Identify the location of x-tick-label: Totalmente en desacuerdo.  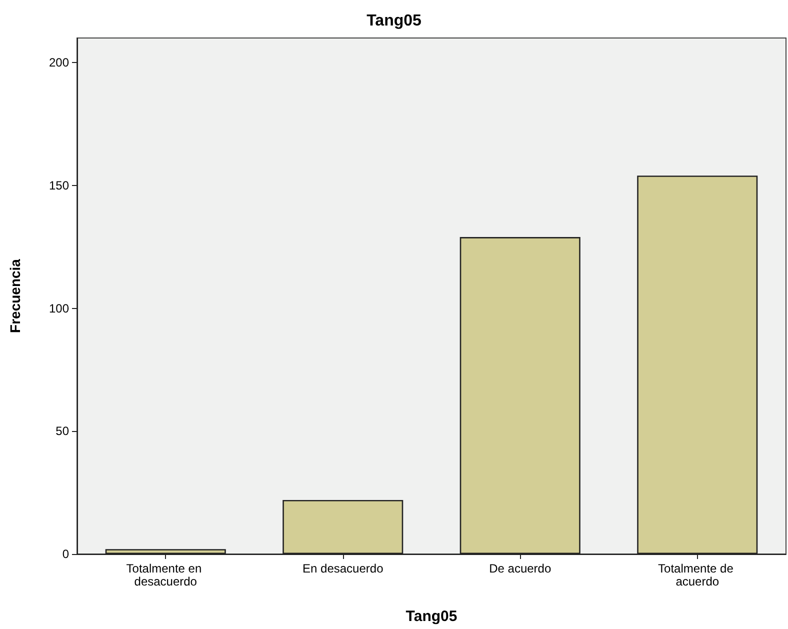
(165, 575).